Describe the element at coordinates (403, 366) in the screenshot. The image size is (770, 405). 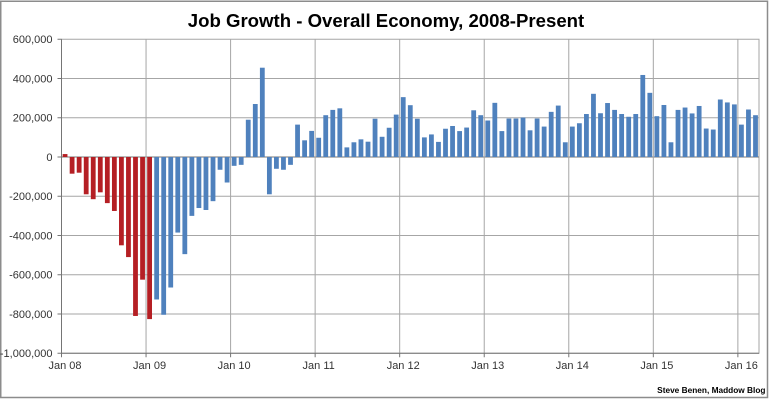
I see `svg-text: Jan 12` at that location.